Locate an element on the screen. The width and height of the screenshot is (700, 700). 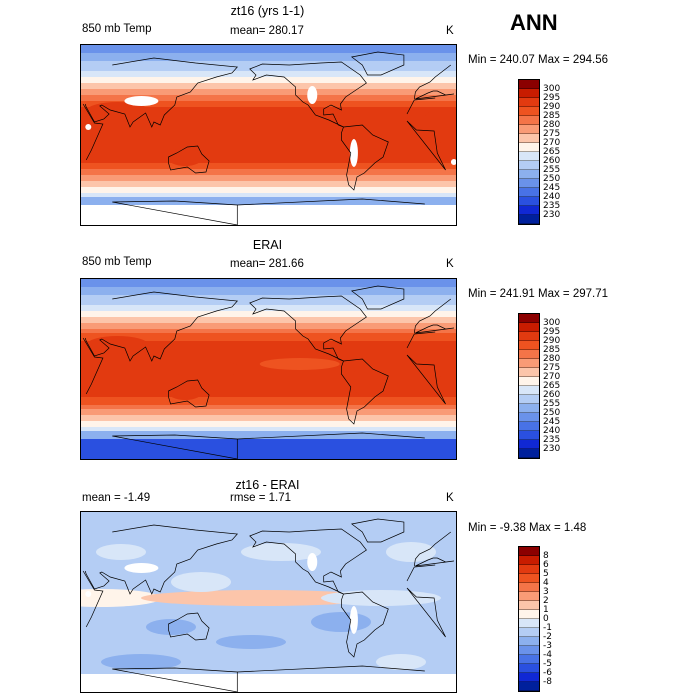
panel-1-colorbar-tick-label: 270 is located at coordinates (552, 143).